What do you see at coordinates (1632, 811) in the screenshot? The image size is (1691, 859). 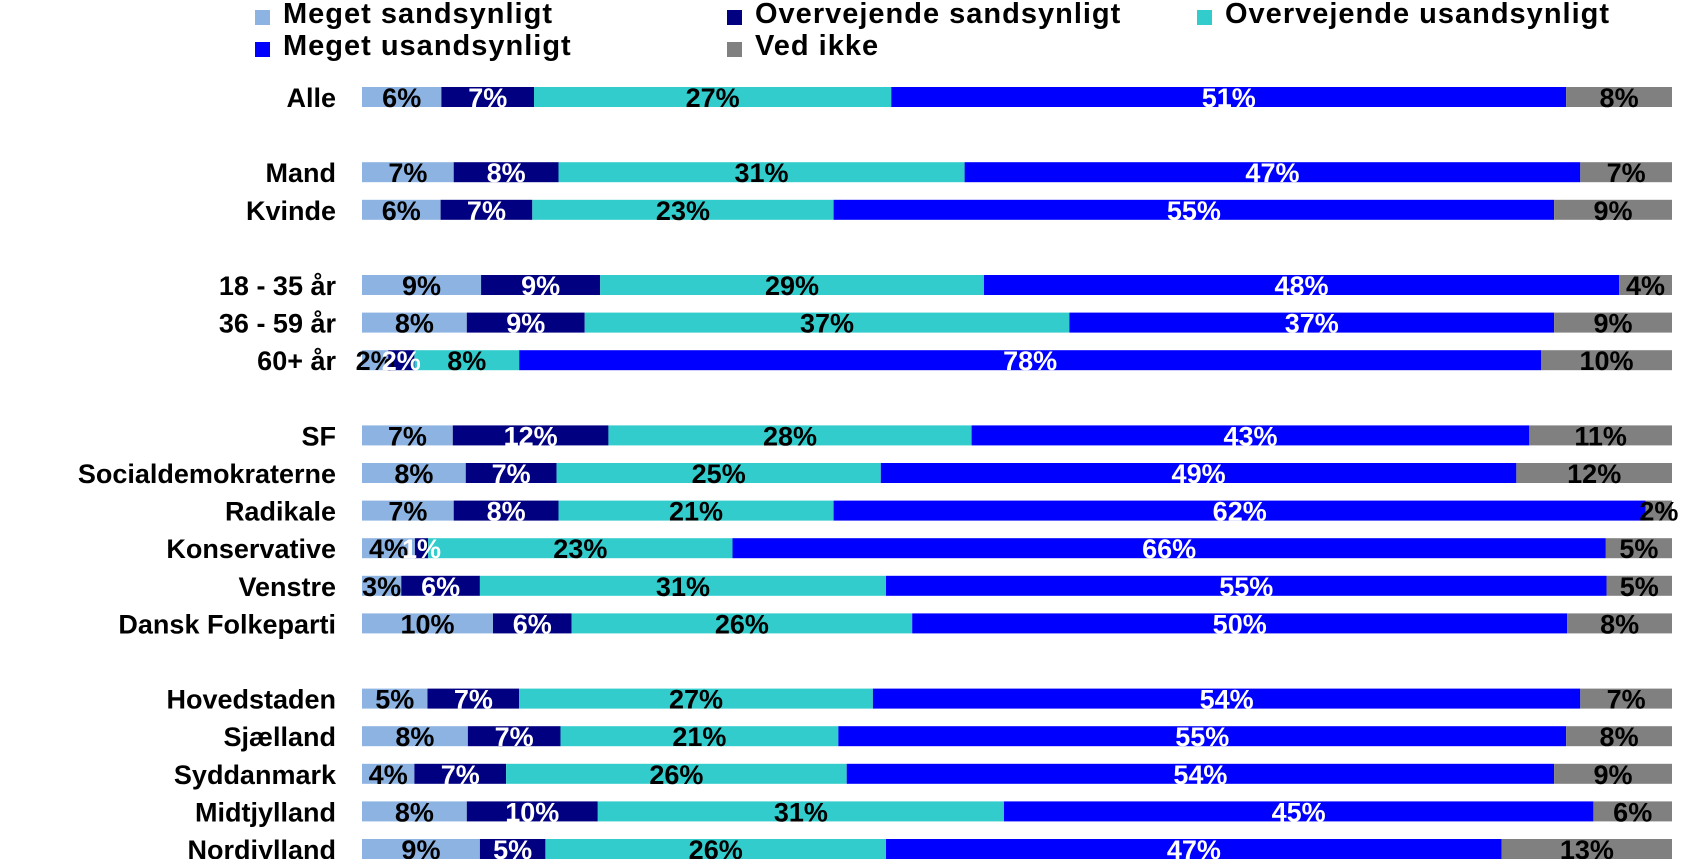 I see `bar-midtjylland-ved-ikke` at bounding box center [1632, 811].